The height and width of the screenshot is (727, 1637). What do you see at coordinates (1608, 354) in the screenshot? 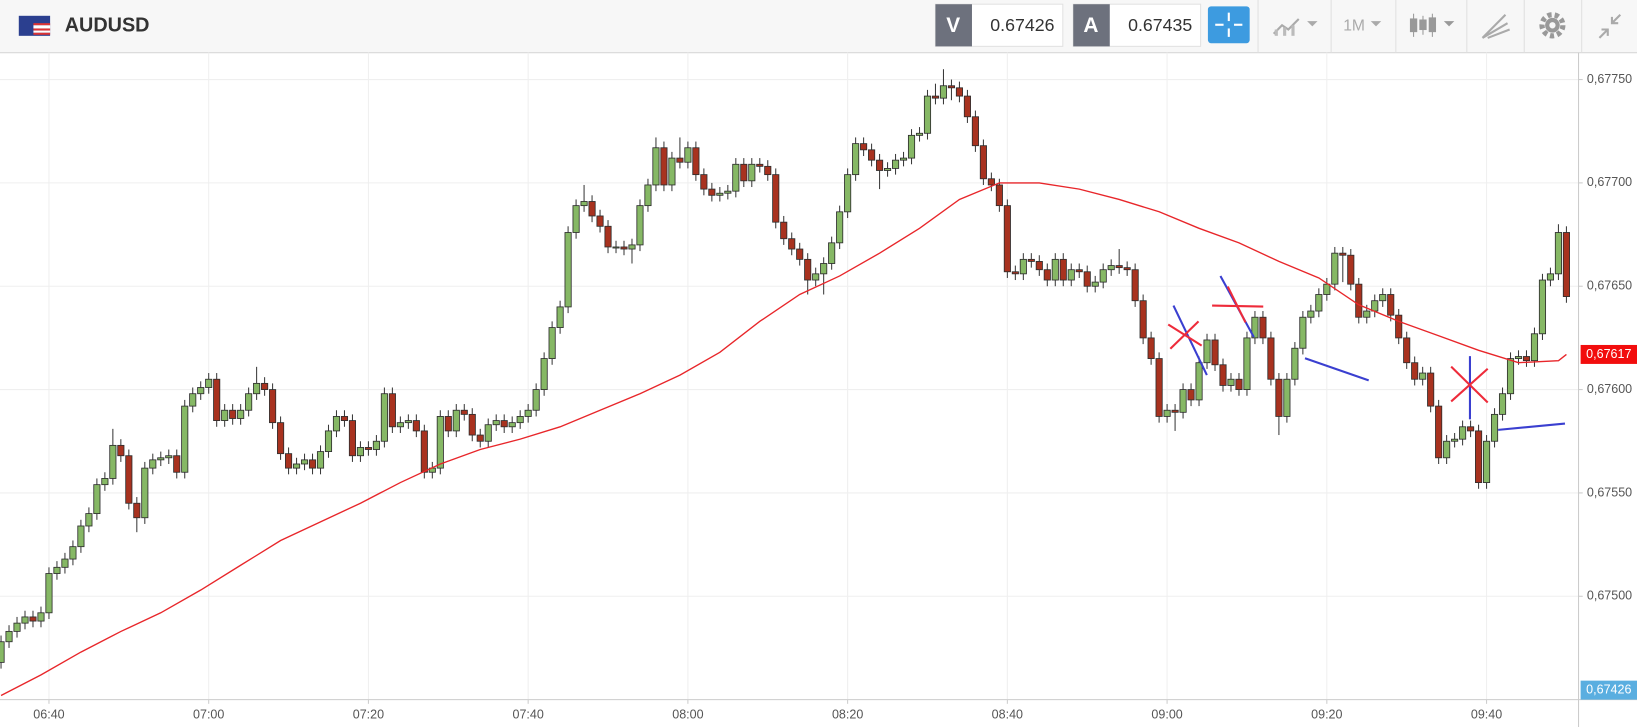
I see `price-tag` at bounding box center [1608, 354].